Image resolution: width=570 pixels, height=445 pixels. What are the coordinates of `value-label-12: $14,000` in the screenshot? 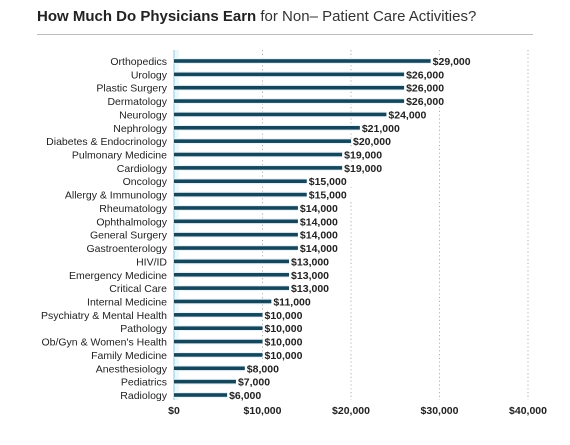 It's located at (319, 222).